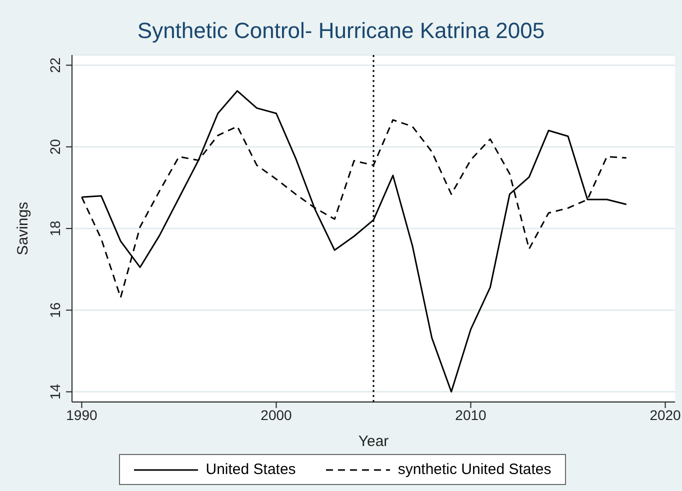 The height and width of the screenshot is (491, 682). Describe the element at coordinates (666, 414) in the screenshot. I see `x-tick-label: 2020` at that location.